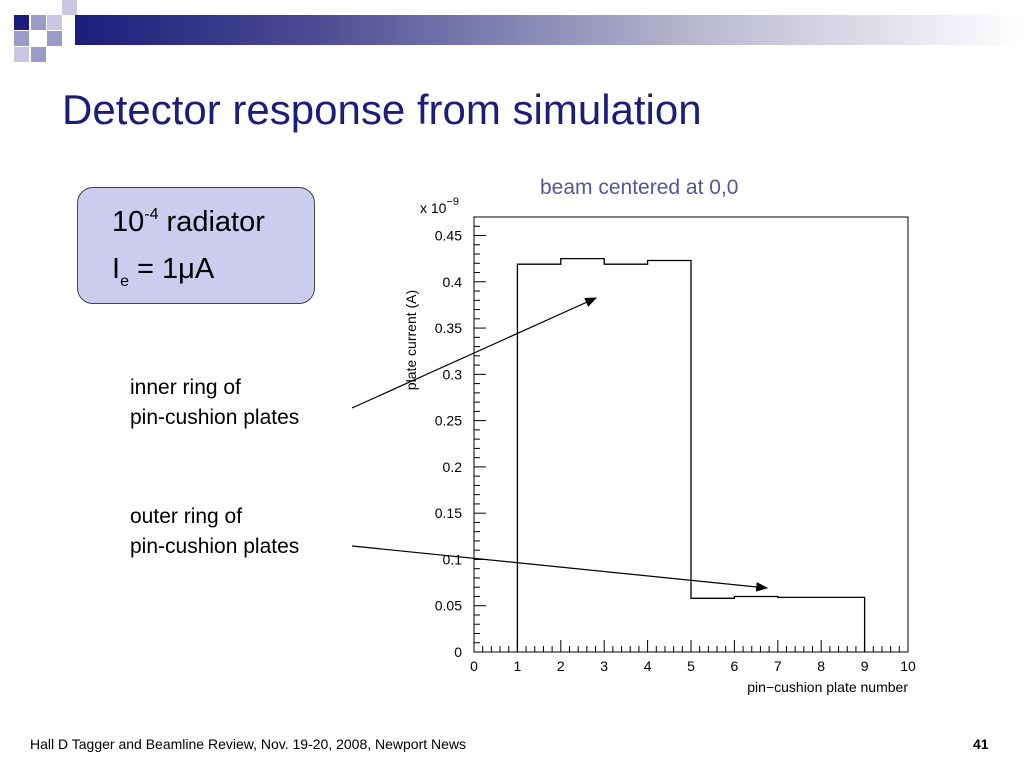 The image size is (1024, 768). I want to click on y-tick-label: 0.25, so click(448, 421).